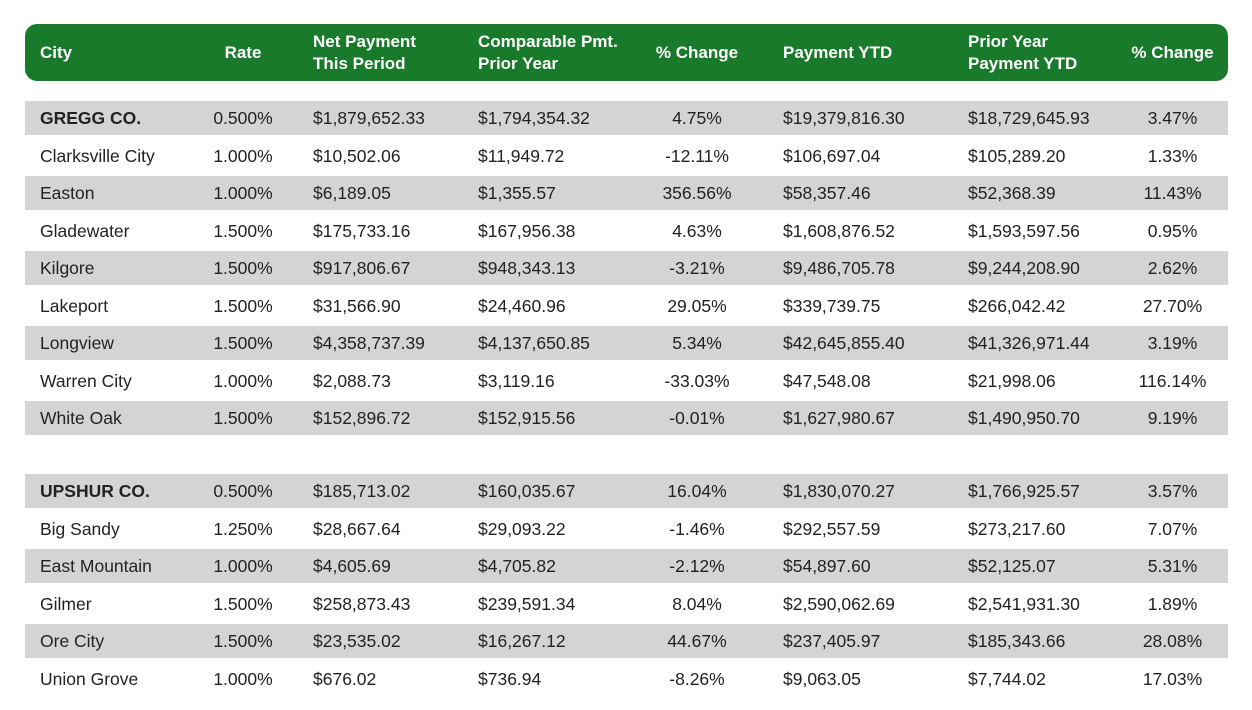 This screenshot has height=710, width=1252. What do you see at coordinates (1172, 604) in the screenshot?
I see `cell-pct-change-ytd: 1.89%` at bounding box center [1172, 604].